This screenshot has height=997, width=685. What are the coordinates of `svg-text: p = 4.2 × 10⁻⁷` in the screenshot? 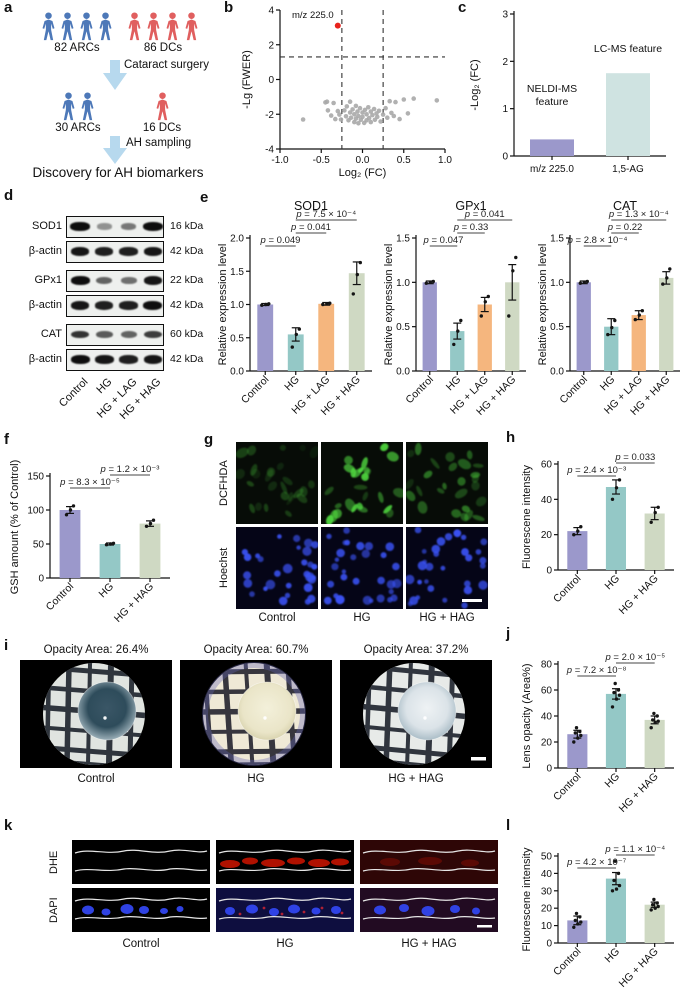 It's located at (596, 862).